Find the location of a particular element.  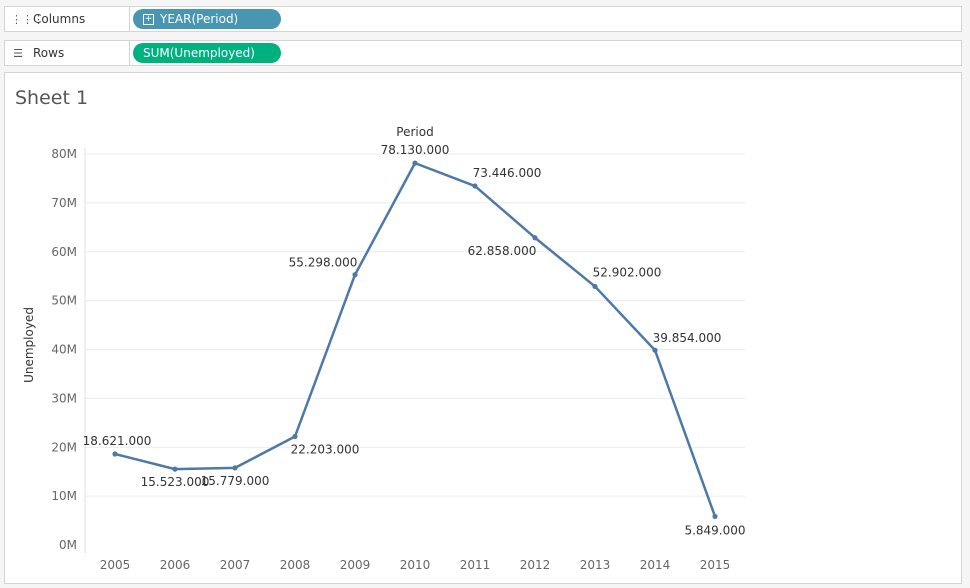

columns-shelf-label: ⋮⋮⋮ Columns is located at coordinates (67, 19).